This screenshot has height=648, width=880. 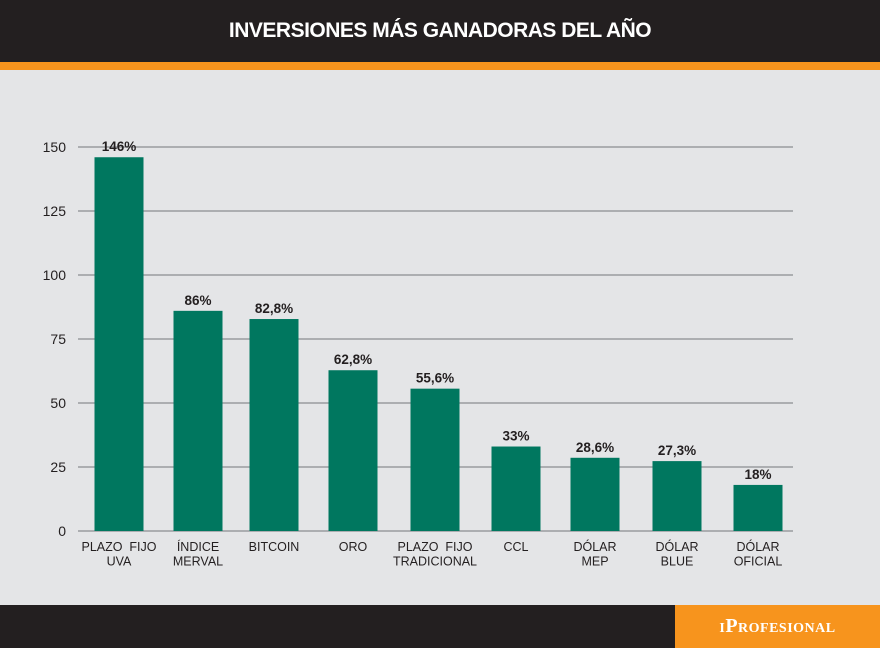 What do you see at coordinates (435, 562) in the screenshot?
I see `x-tick-label: TRADICIONAL` at bounding box center [435, 562].